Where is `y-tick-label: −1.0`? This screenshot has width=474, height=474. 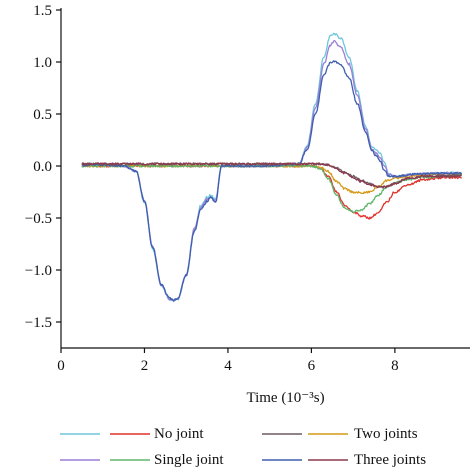 y-tick-label: −1.0 is located at coordinates (38, 271).